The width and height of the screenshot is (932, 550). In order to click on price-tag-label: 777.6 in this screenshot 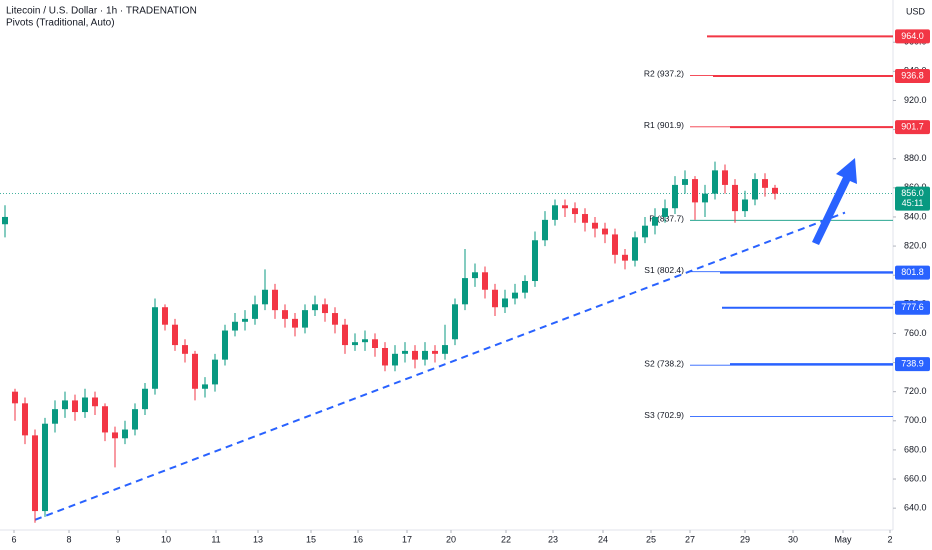, I will do `click(912, 307)`.